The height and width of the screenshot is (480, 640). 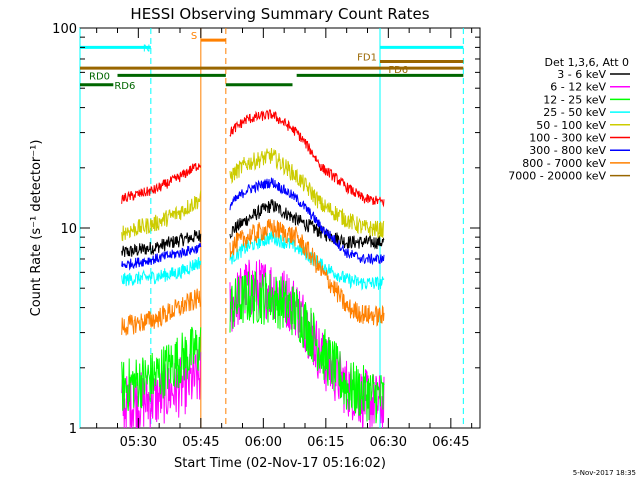 What do you see at coordinates (200, 442) in the screenshot?
I see `x-tick-label: 05:45` at bounding box center [200, 442].